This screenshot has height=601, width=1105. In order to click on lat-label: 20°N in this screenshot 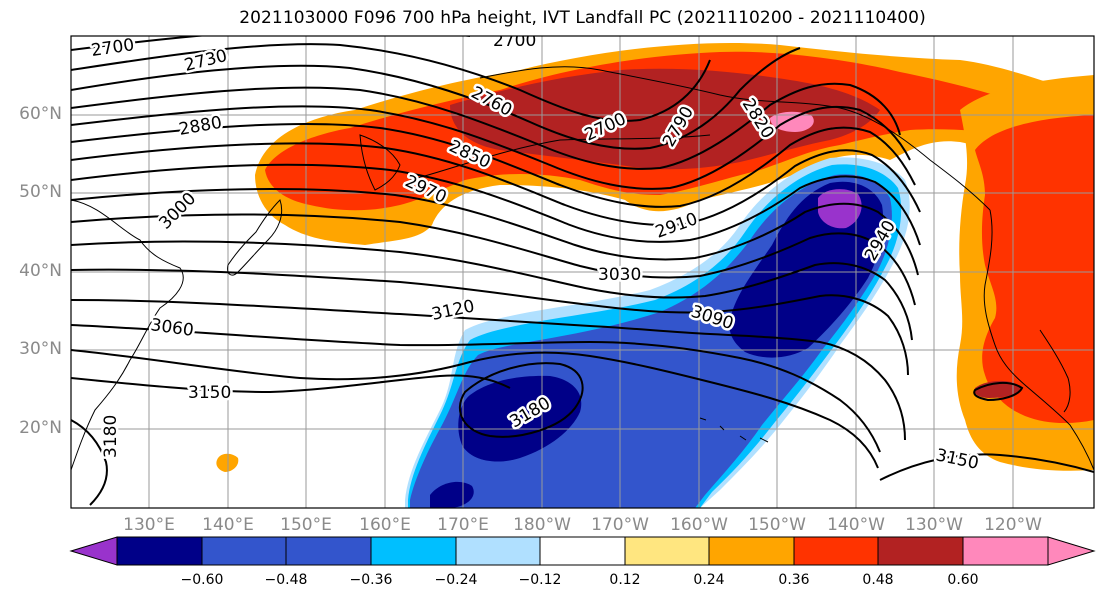, I will do `click(40, 428)`.